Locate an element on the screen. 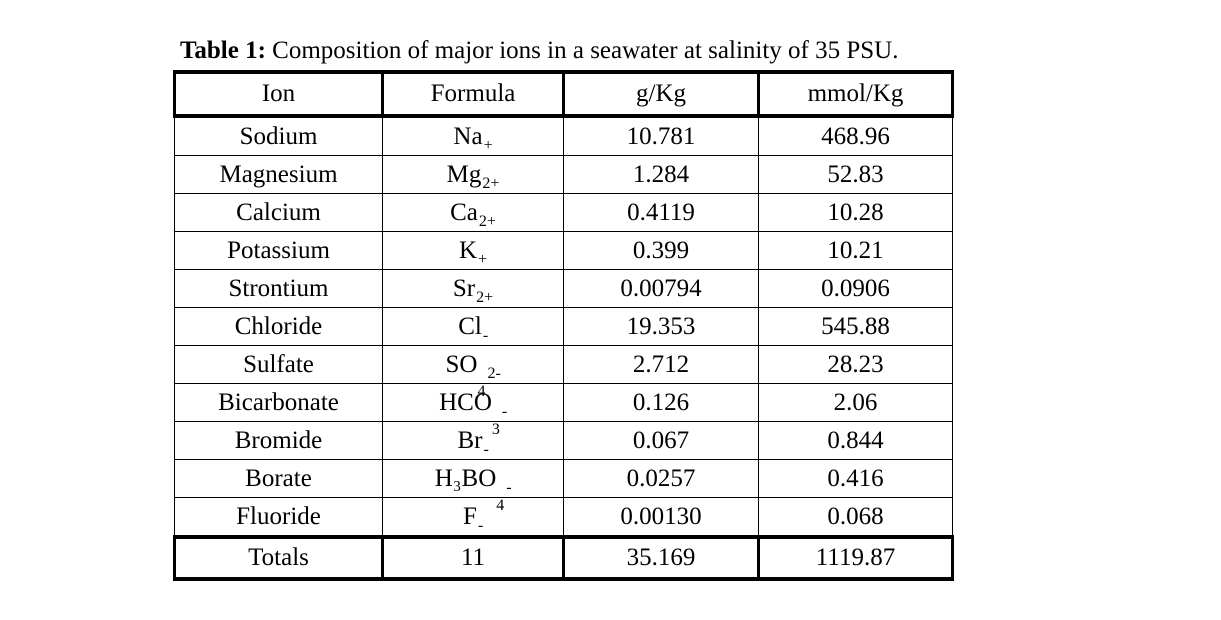 The image size is (1221, 620). ion-formula: K + is located at coordinates (473, 252).